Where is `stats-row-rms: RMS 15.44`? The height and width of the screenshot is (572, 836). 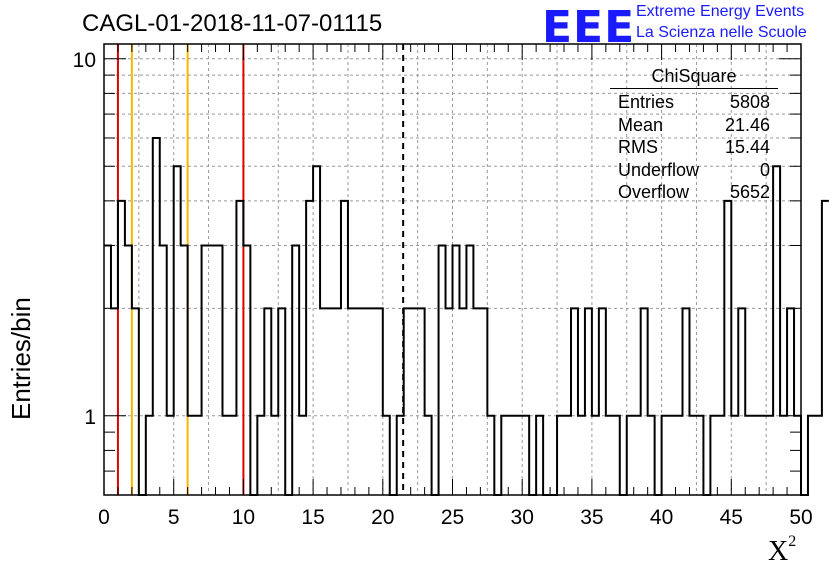 stats-row-rms: RMS 15.44 is located at coordinates (694, 147).